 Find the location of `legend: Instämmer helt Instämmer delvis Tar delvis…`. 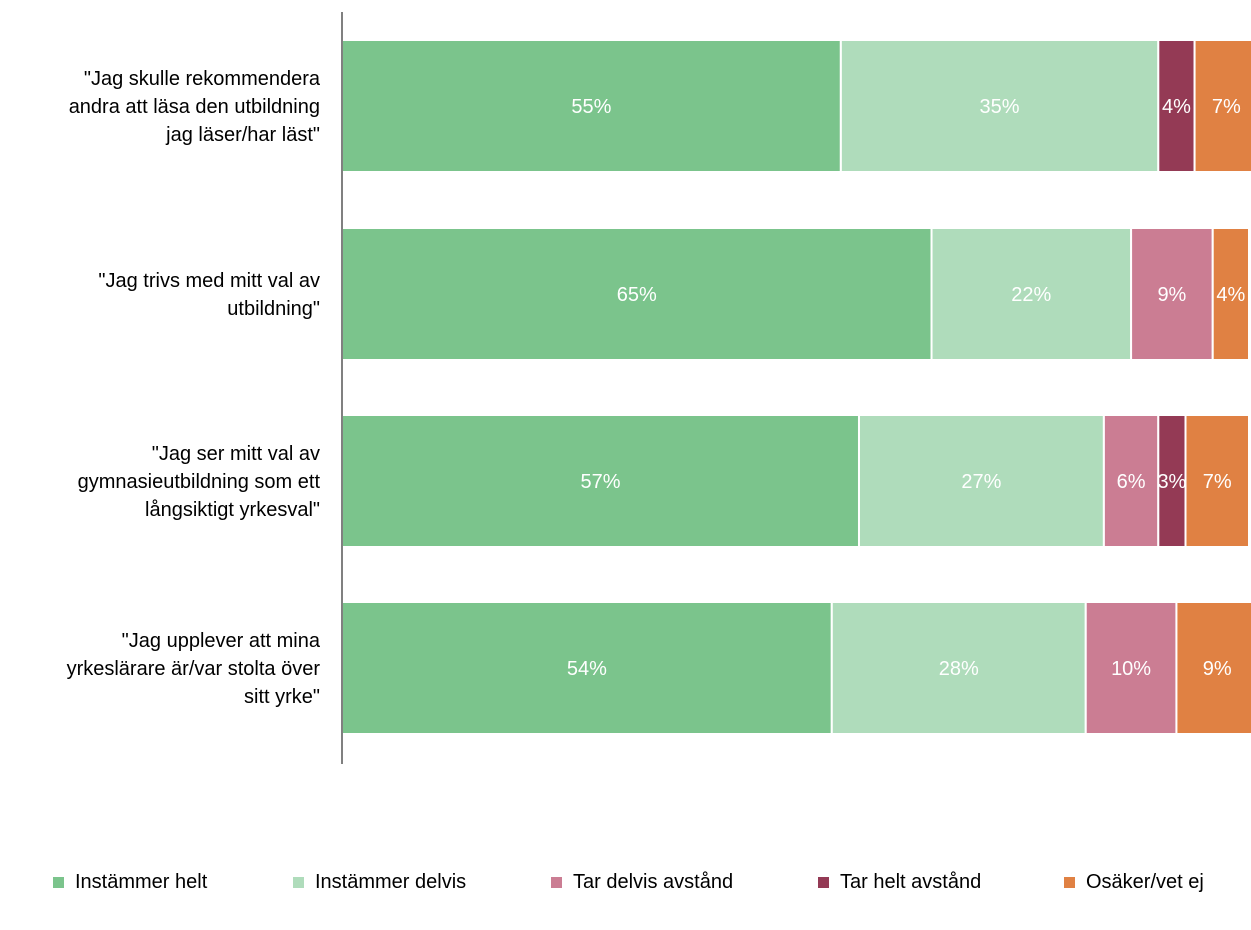

legend: Instämmer helt Instämmer delvis Tar delvis… is located at coordinates (628, 882).